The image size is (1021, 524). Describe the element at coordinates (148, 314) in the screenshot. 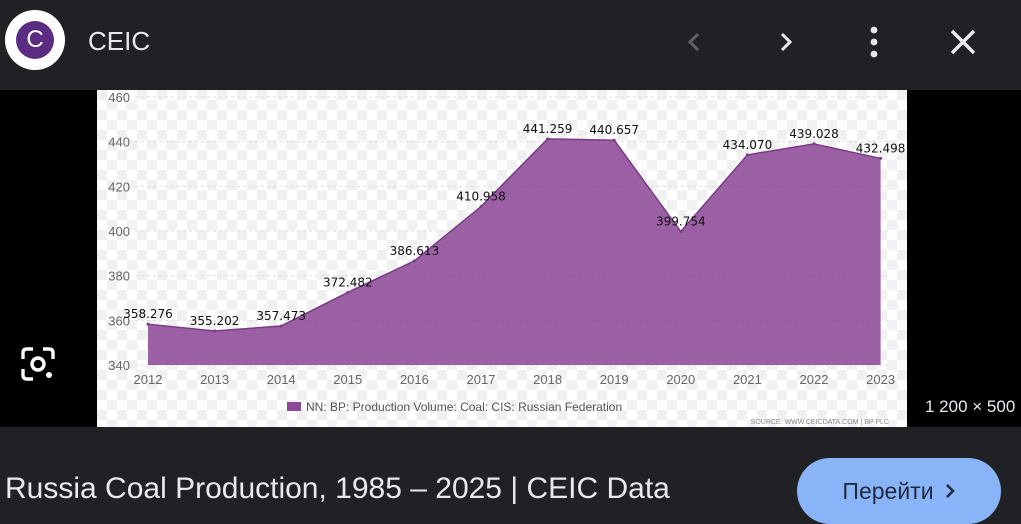

I see `data-label: 358.276` at that location.